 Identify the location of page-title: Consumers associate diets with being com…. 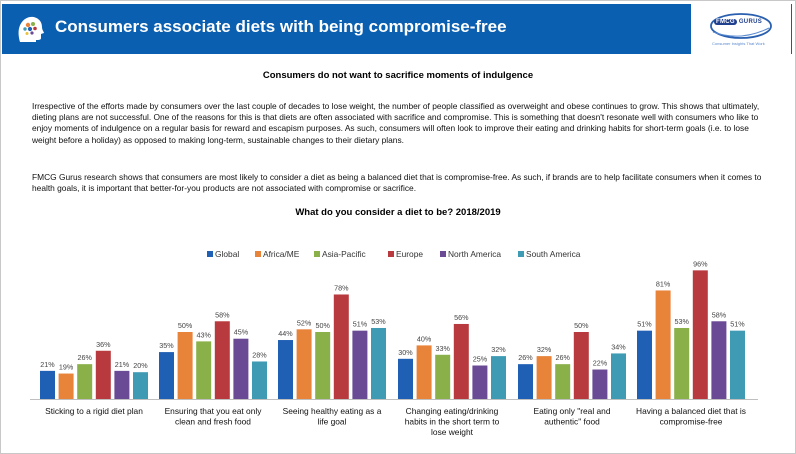
(281, 26).